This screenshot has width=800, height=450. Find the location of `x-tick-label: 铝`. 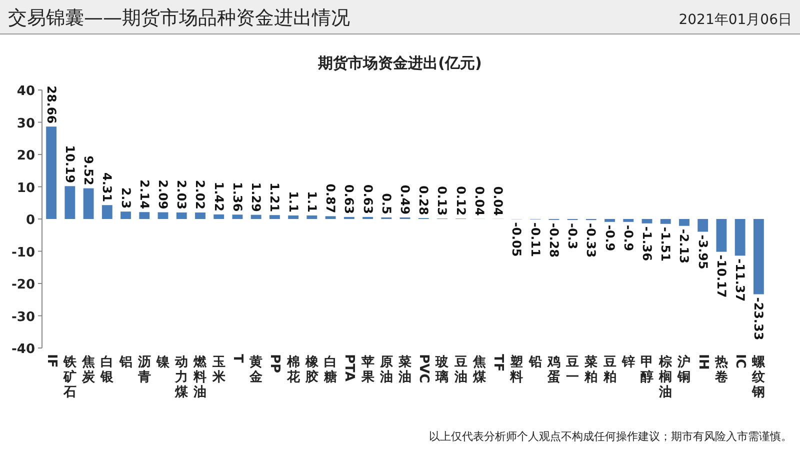

x-tick-label: 铝 is located at coordinates (125, 362).